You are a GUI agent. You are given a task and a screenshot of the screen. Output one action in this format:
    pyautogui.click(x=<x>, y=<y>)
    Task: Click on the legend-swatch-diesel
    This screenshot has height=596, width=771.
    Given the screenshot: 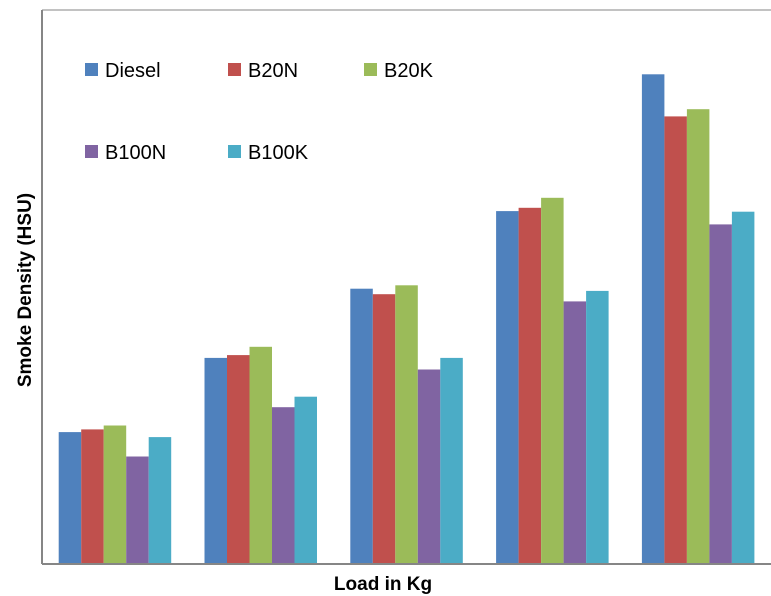 What is the action you would take?
    pyautogui.click(x=91, y=69)
    